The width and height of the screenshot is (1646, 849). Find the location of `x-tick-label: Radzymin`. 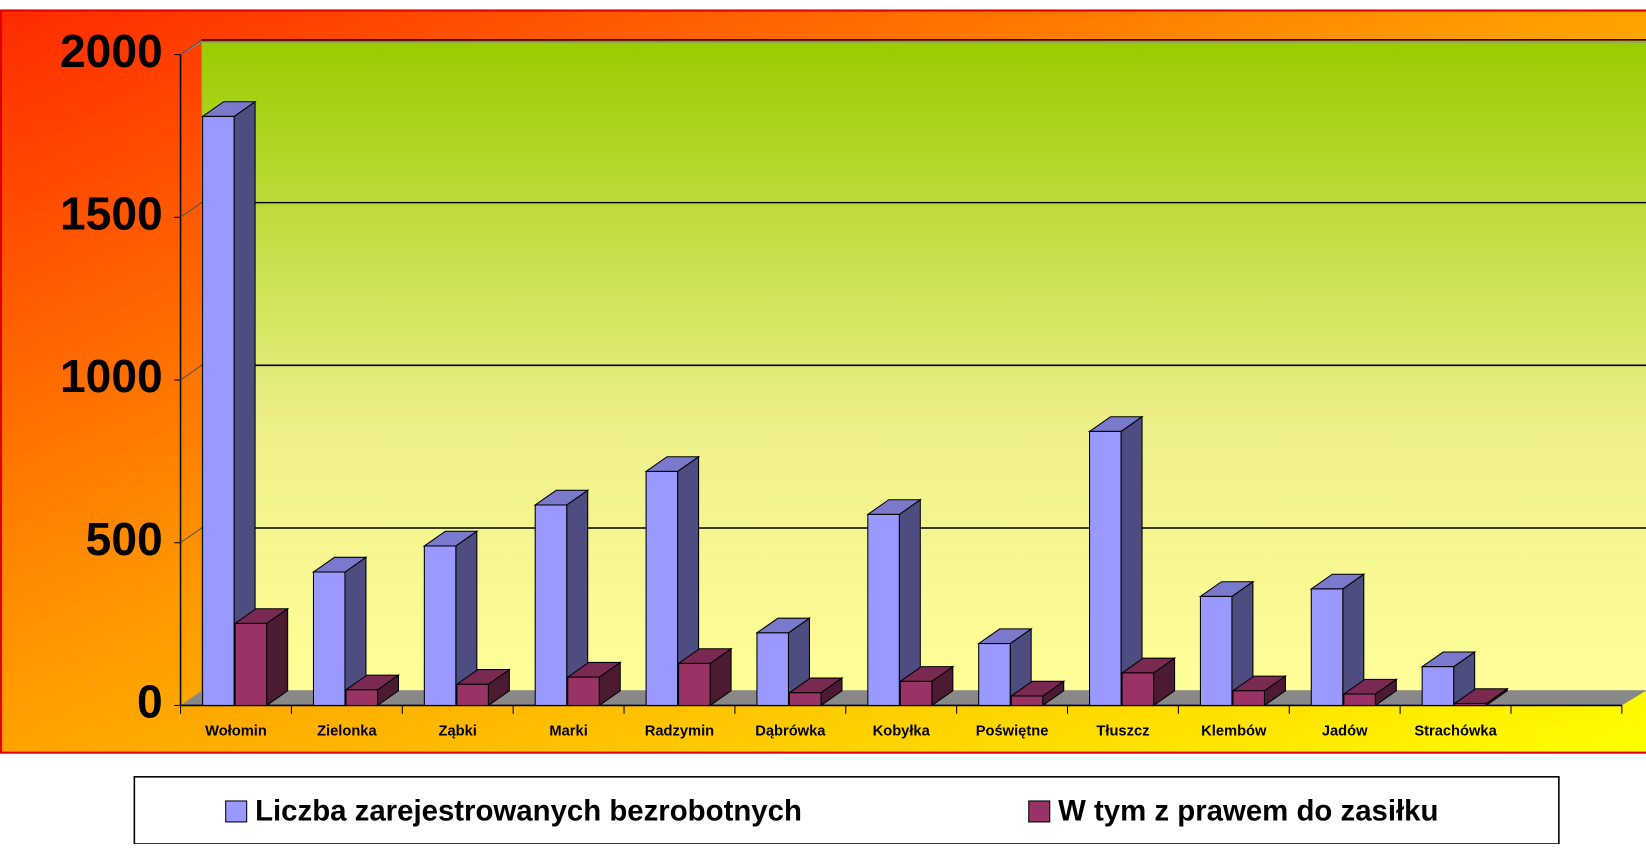

x-tick-label: Radzymin is located at coordinates (679, 732).